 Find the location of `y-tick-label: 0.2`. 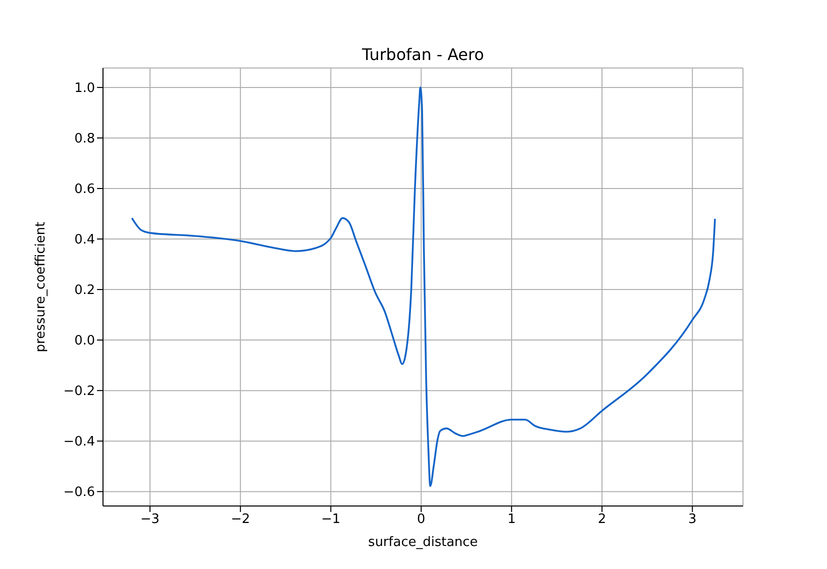

y-tick-label: 0.2 is located at coordinates (84, 290).